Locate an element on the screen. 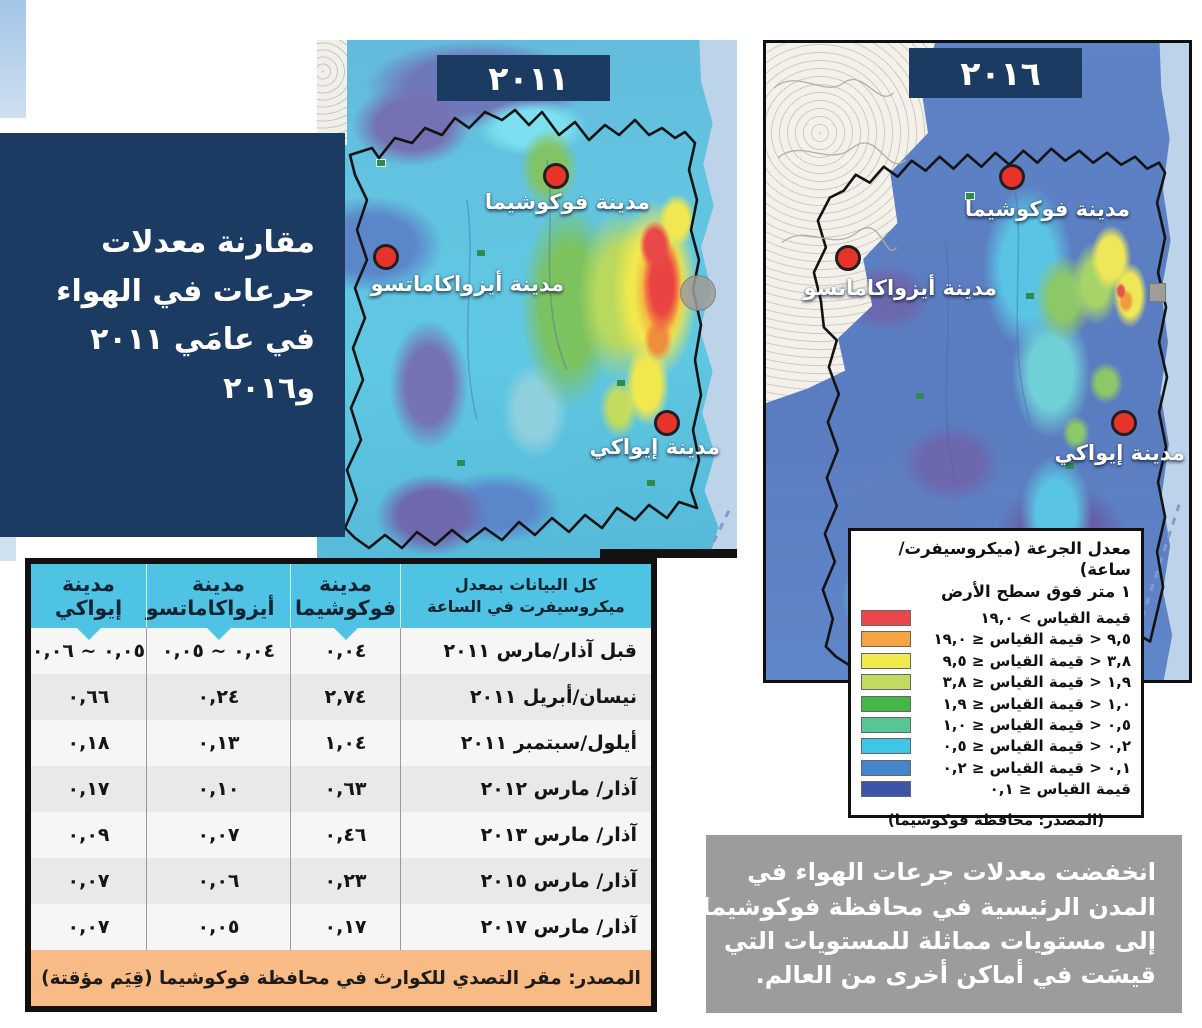  value-aizuwakamatsu: ٠,٠٧ is located at coordinates (219, 835).